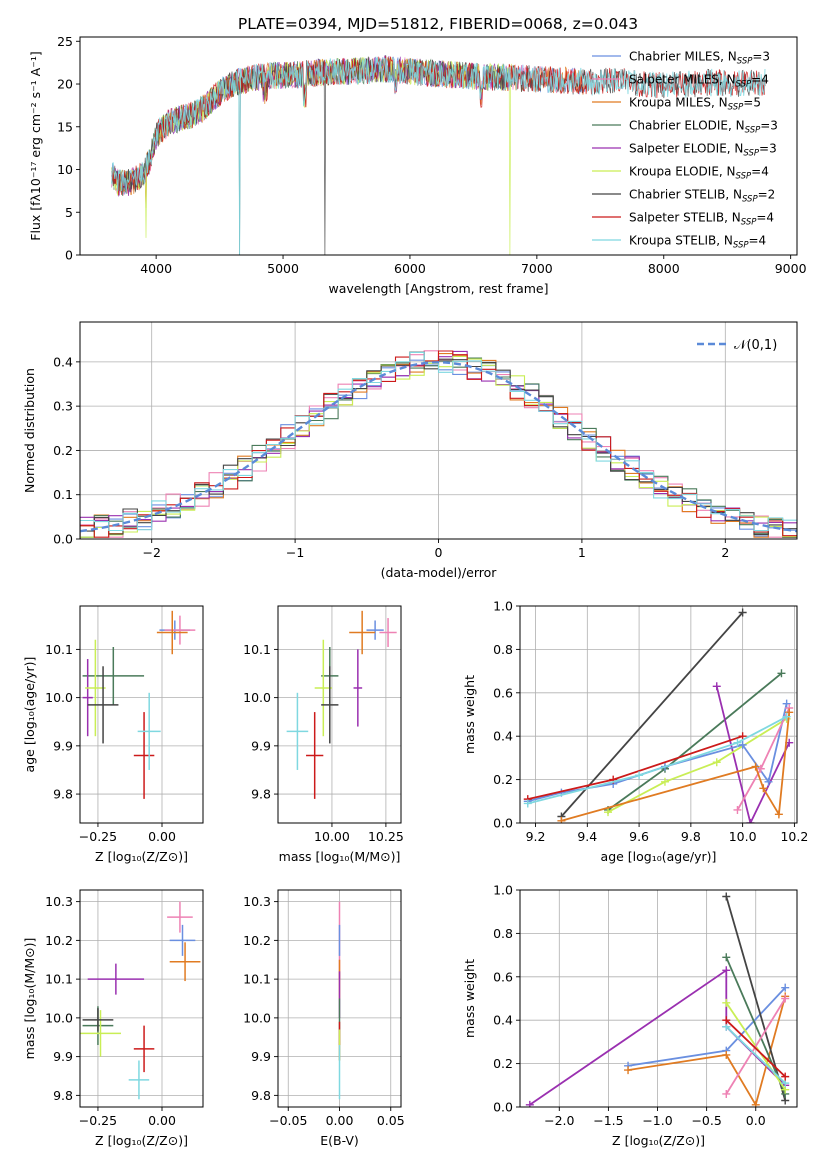 This screenshot has width=819, height=1170. What do you see at coordinates (141, 856) in the screenshot?
I see `x-axis-label: Z [log₁₀(Z/Z⊙)]` at bounding box center [141, 856].